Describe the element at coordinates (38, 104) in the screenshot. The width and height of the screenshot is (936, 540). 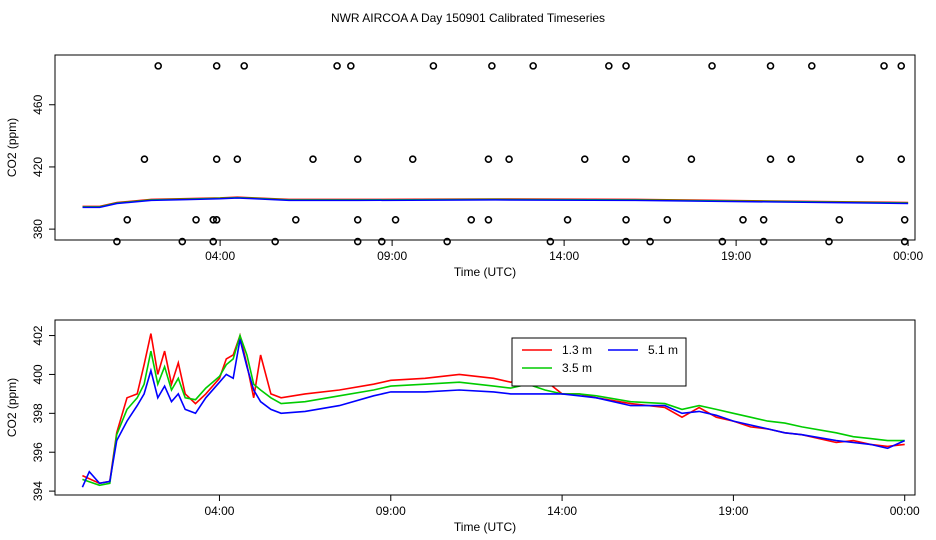
I see `y-tick-label: 460` at that location.